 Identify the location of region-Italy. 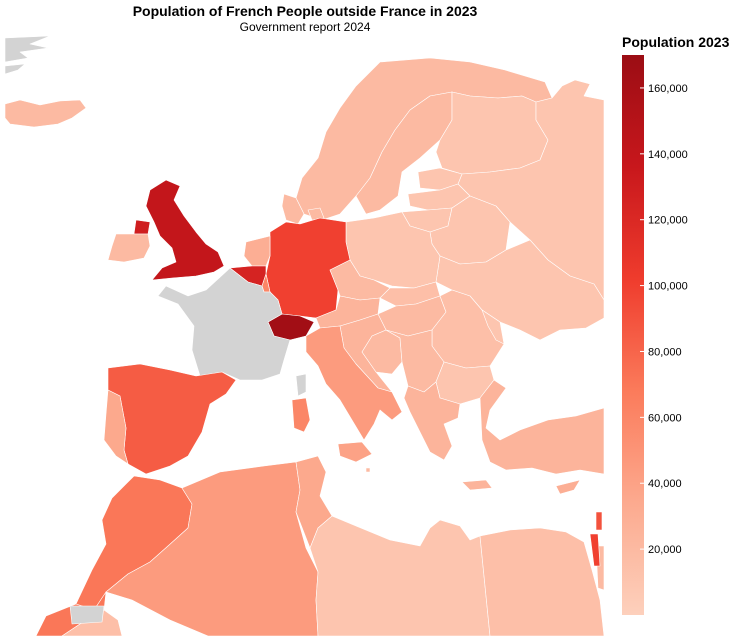
(354, 383).